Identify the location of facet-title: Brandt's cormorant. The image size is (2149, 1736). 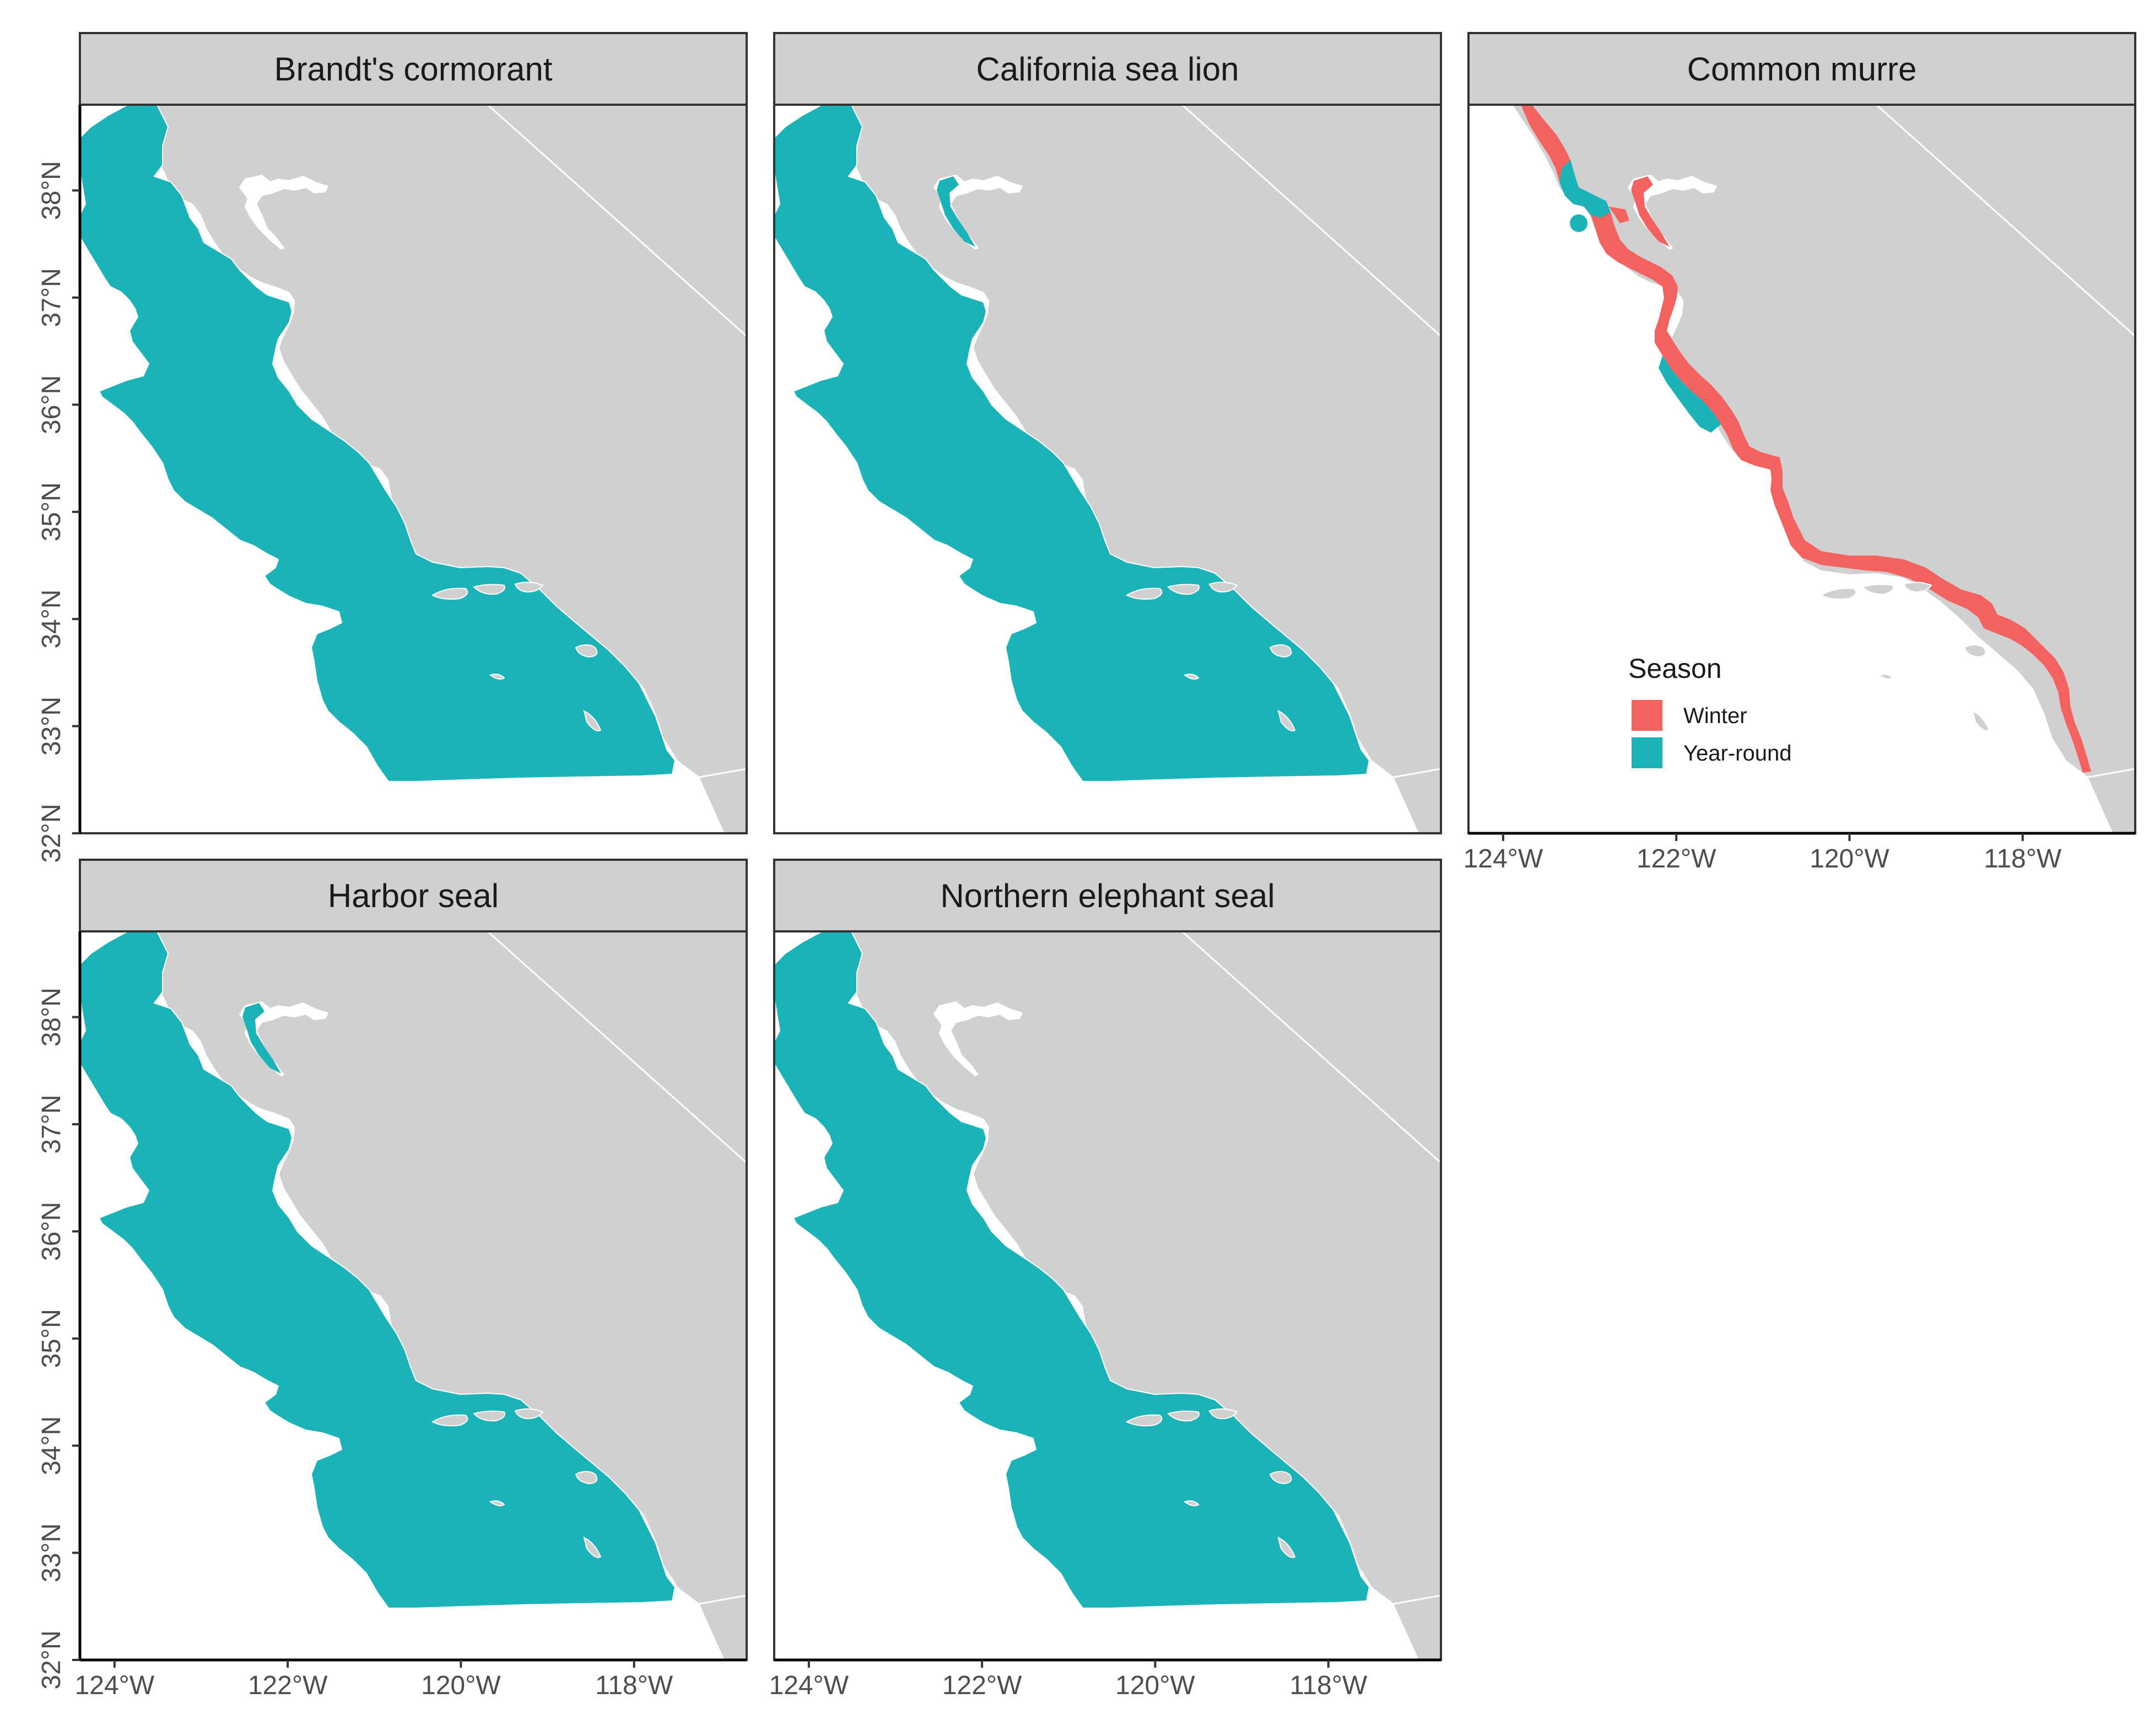
(413, 69).